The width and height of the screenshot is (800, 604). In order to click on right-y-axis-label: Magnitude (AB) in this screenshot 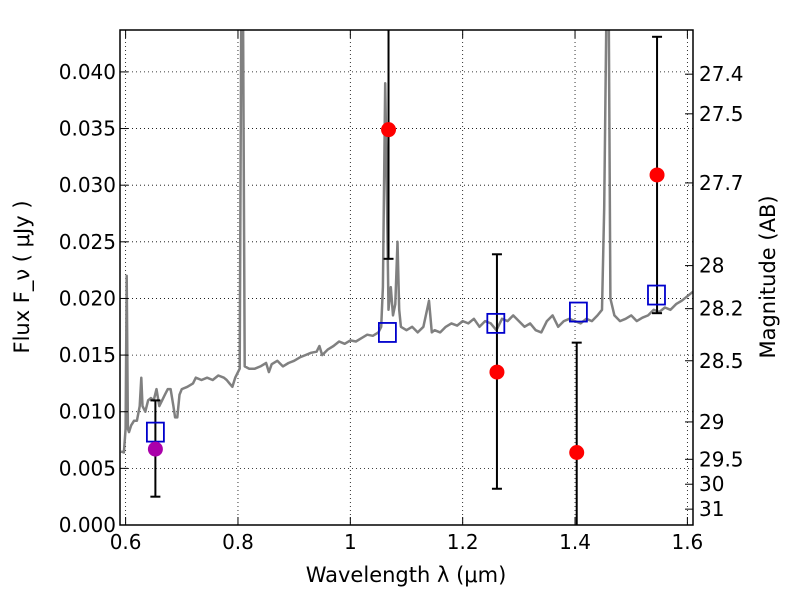, I will do `click(768, 276)`.